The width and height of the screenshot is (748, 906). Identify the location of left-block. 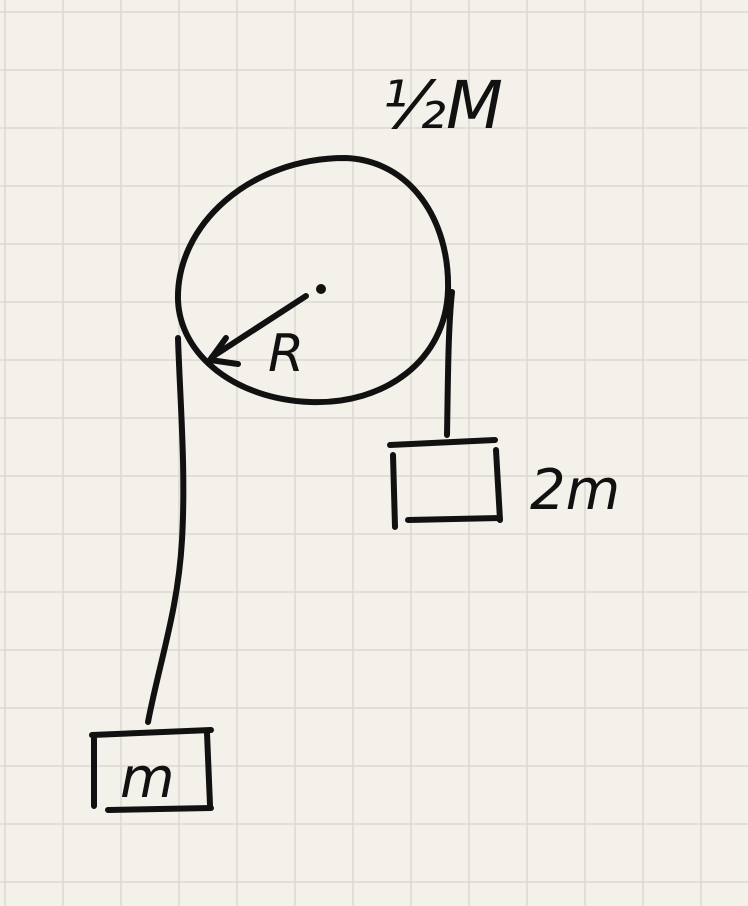
(151, 770).